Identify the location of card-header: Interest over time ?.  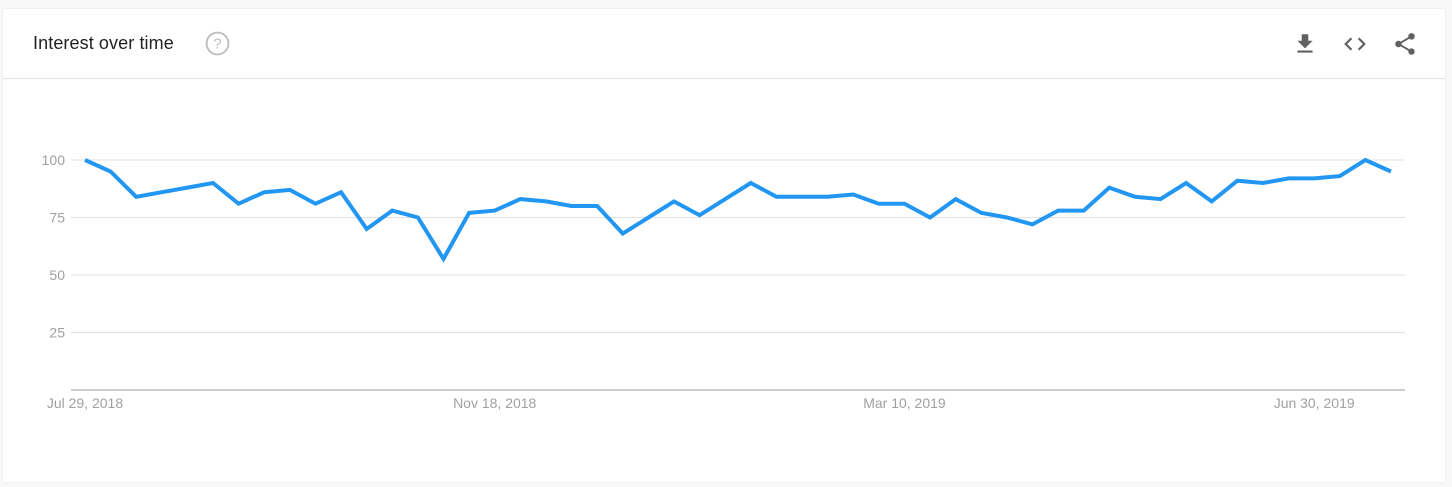
(724, 44).